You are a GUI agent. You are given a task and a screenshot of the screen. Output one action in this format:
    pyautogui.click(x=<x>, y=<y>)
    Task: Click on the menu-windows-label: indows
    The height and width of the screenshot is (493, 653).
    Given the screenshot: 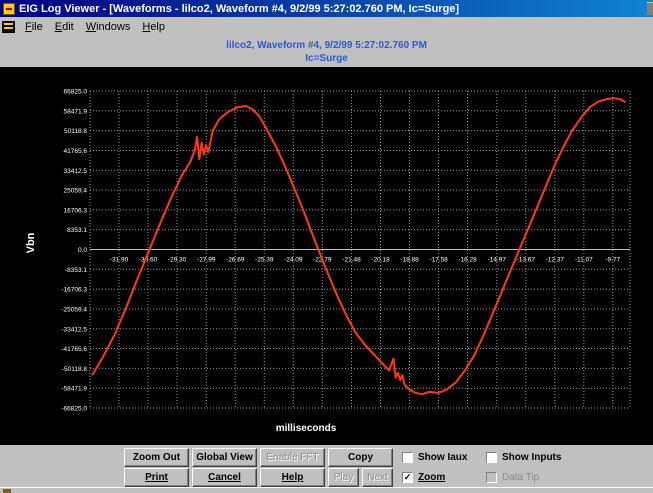 What is the action you would take?
    pyautogui.click(x=113, y=27)
    